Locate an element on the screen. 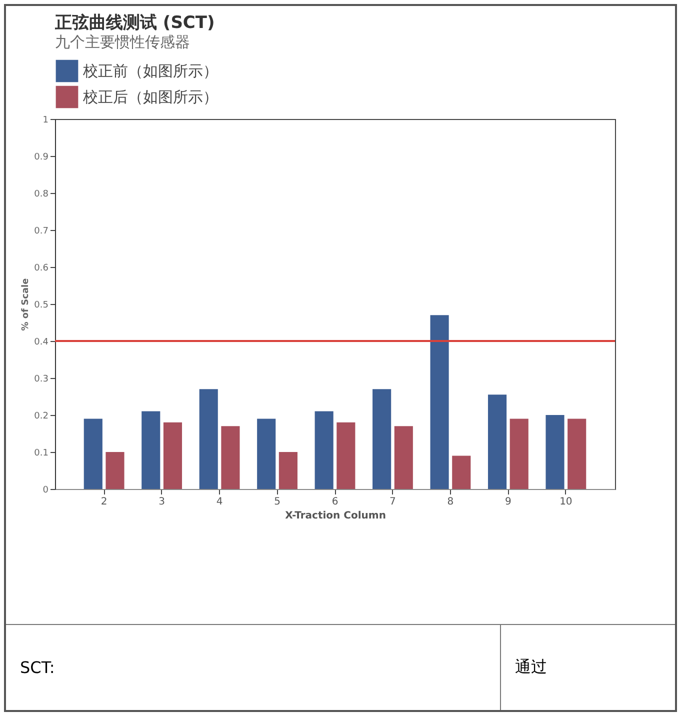 This screenshot has width=685, height=720. y-tick-label: 0.4 is located at coordinates (41, 343).